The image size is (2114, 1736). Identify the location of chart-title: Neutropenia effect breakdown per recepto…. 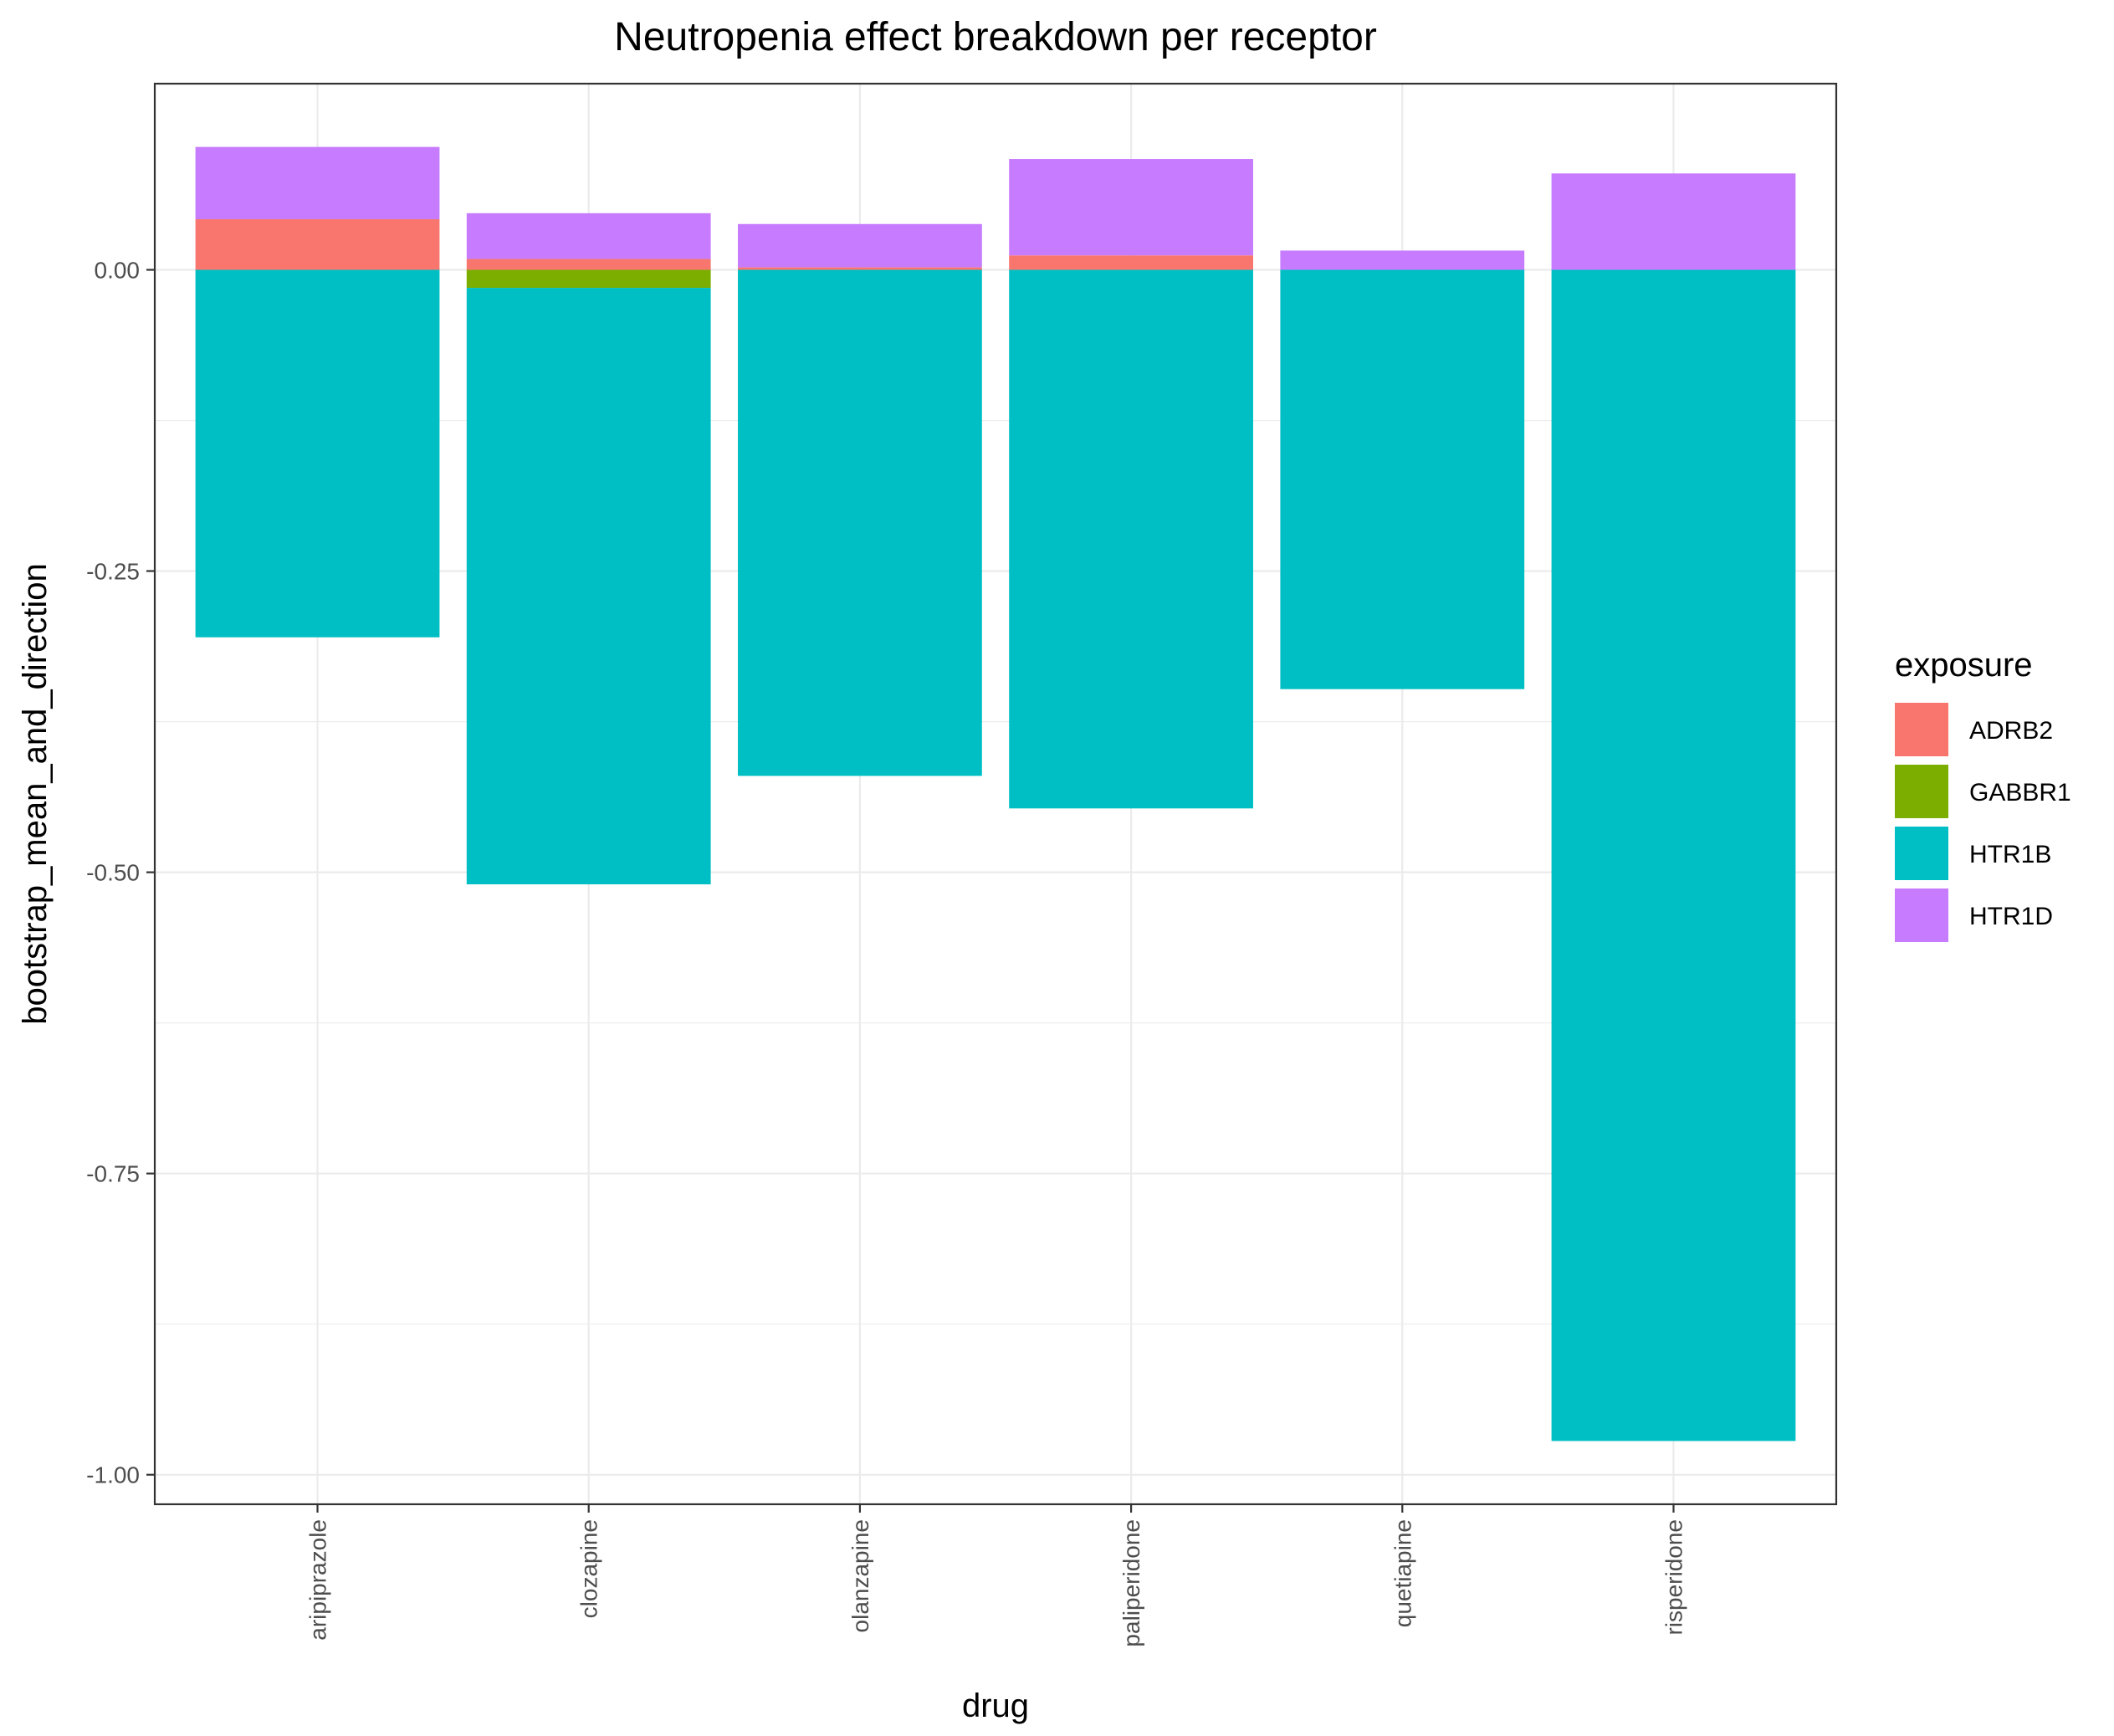
(995, 37).